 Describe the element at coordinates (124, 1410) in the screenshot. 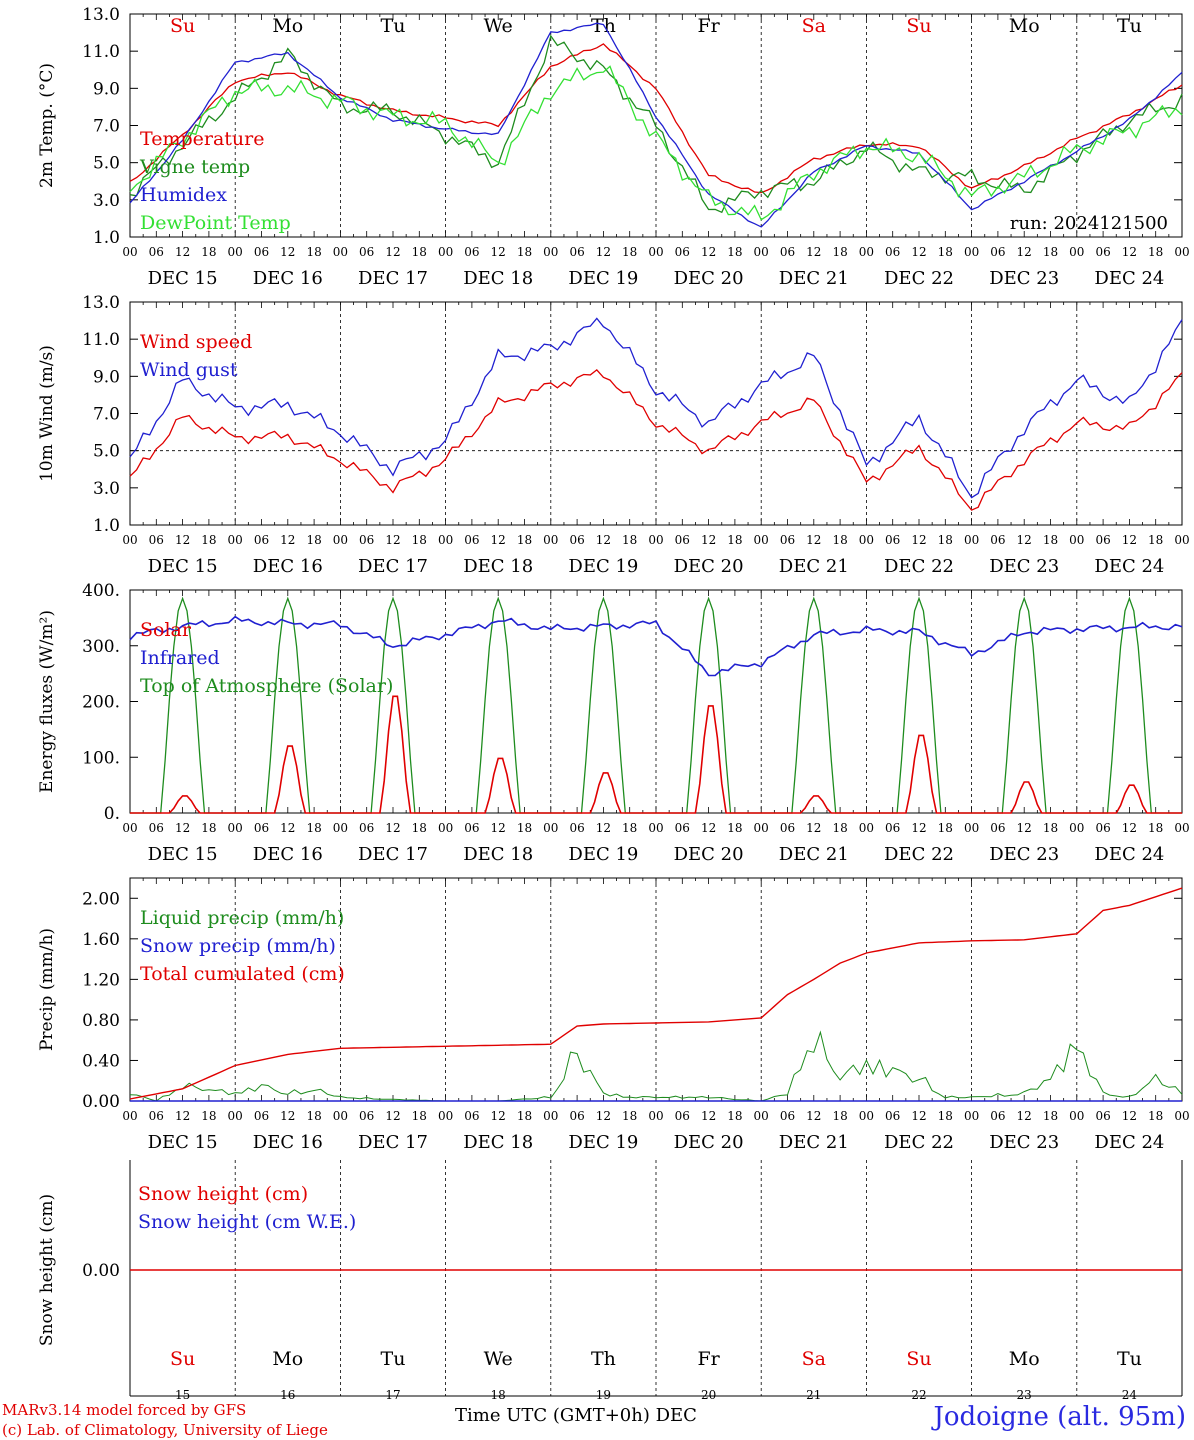

I see `model-credit: MARv3.14 model forced by GFS` at that location.